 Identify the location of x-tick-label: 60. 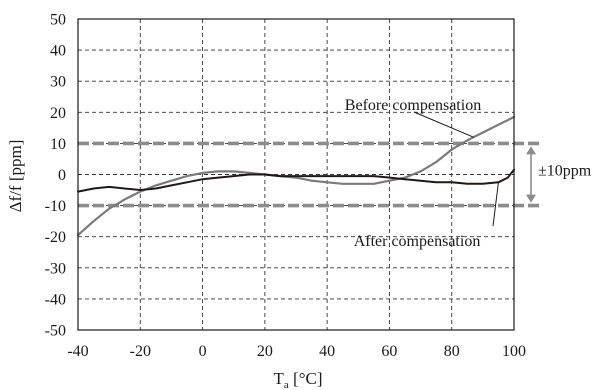
(389, 351).